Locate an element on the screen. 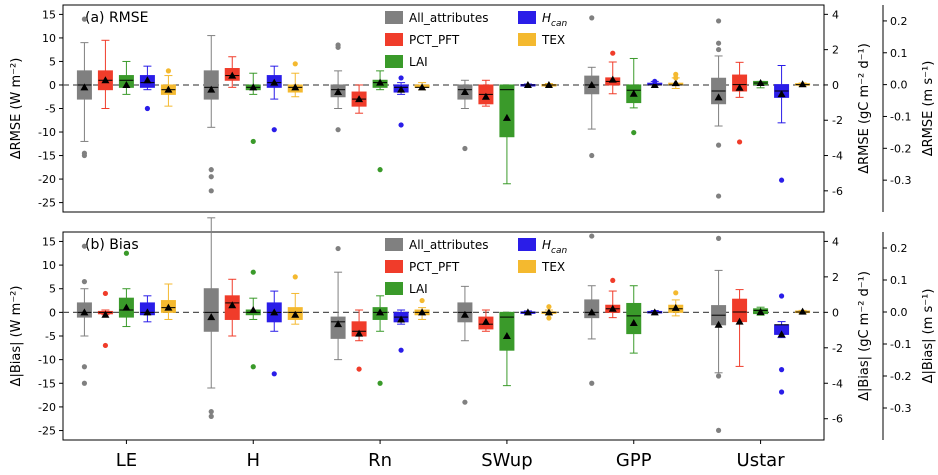 This screenshot has width=938, height=475. left-tick-label: 5 is located at coordinates (52, 289).